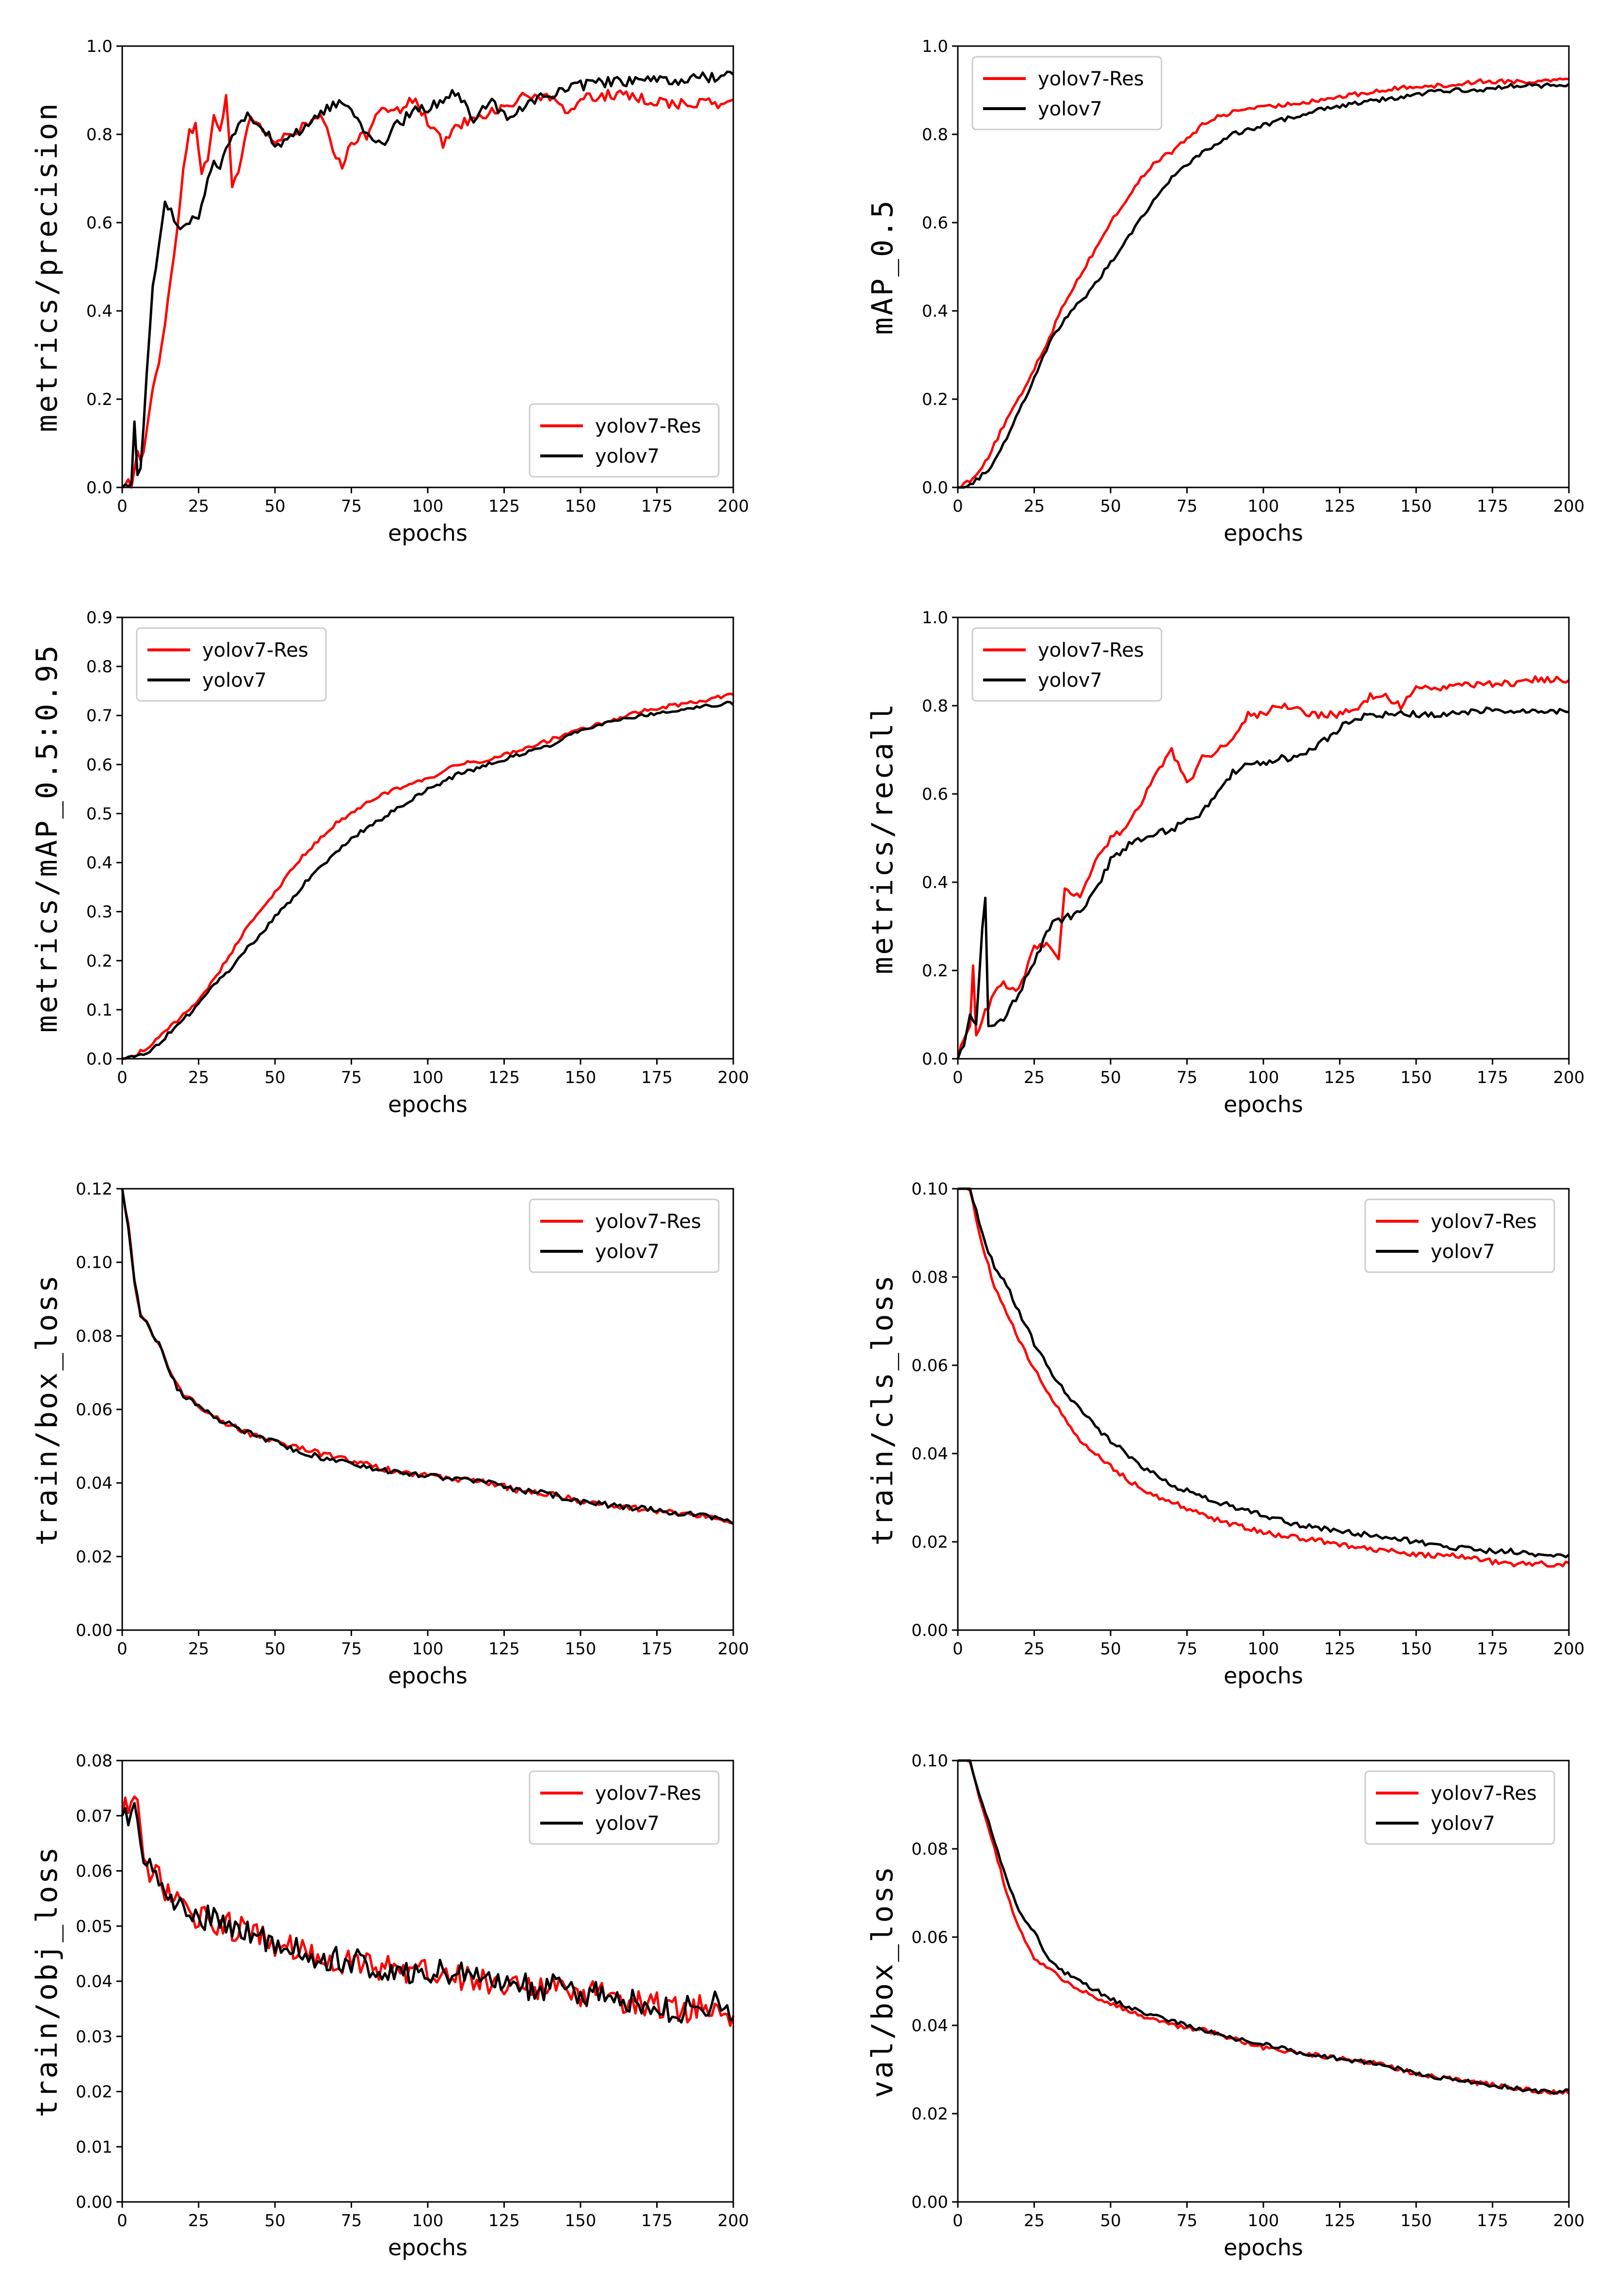  I want to click on y-axis-label: train/box_loss, so click(47, 1410).